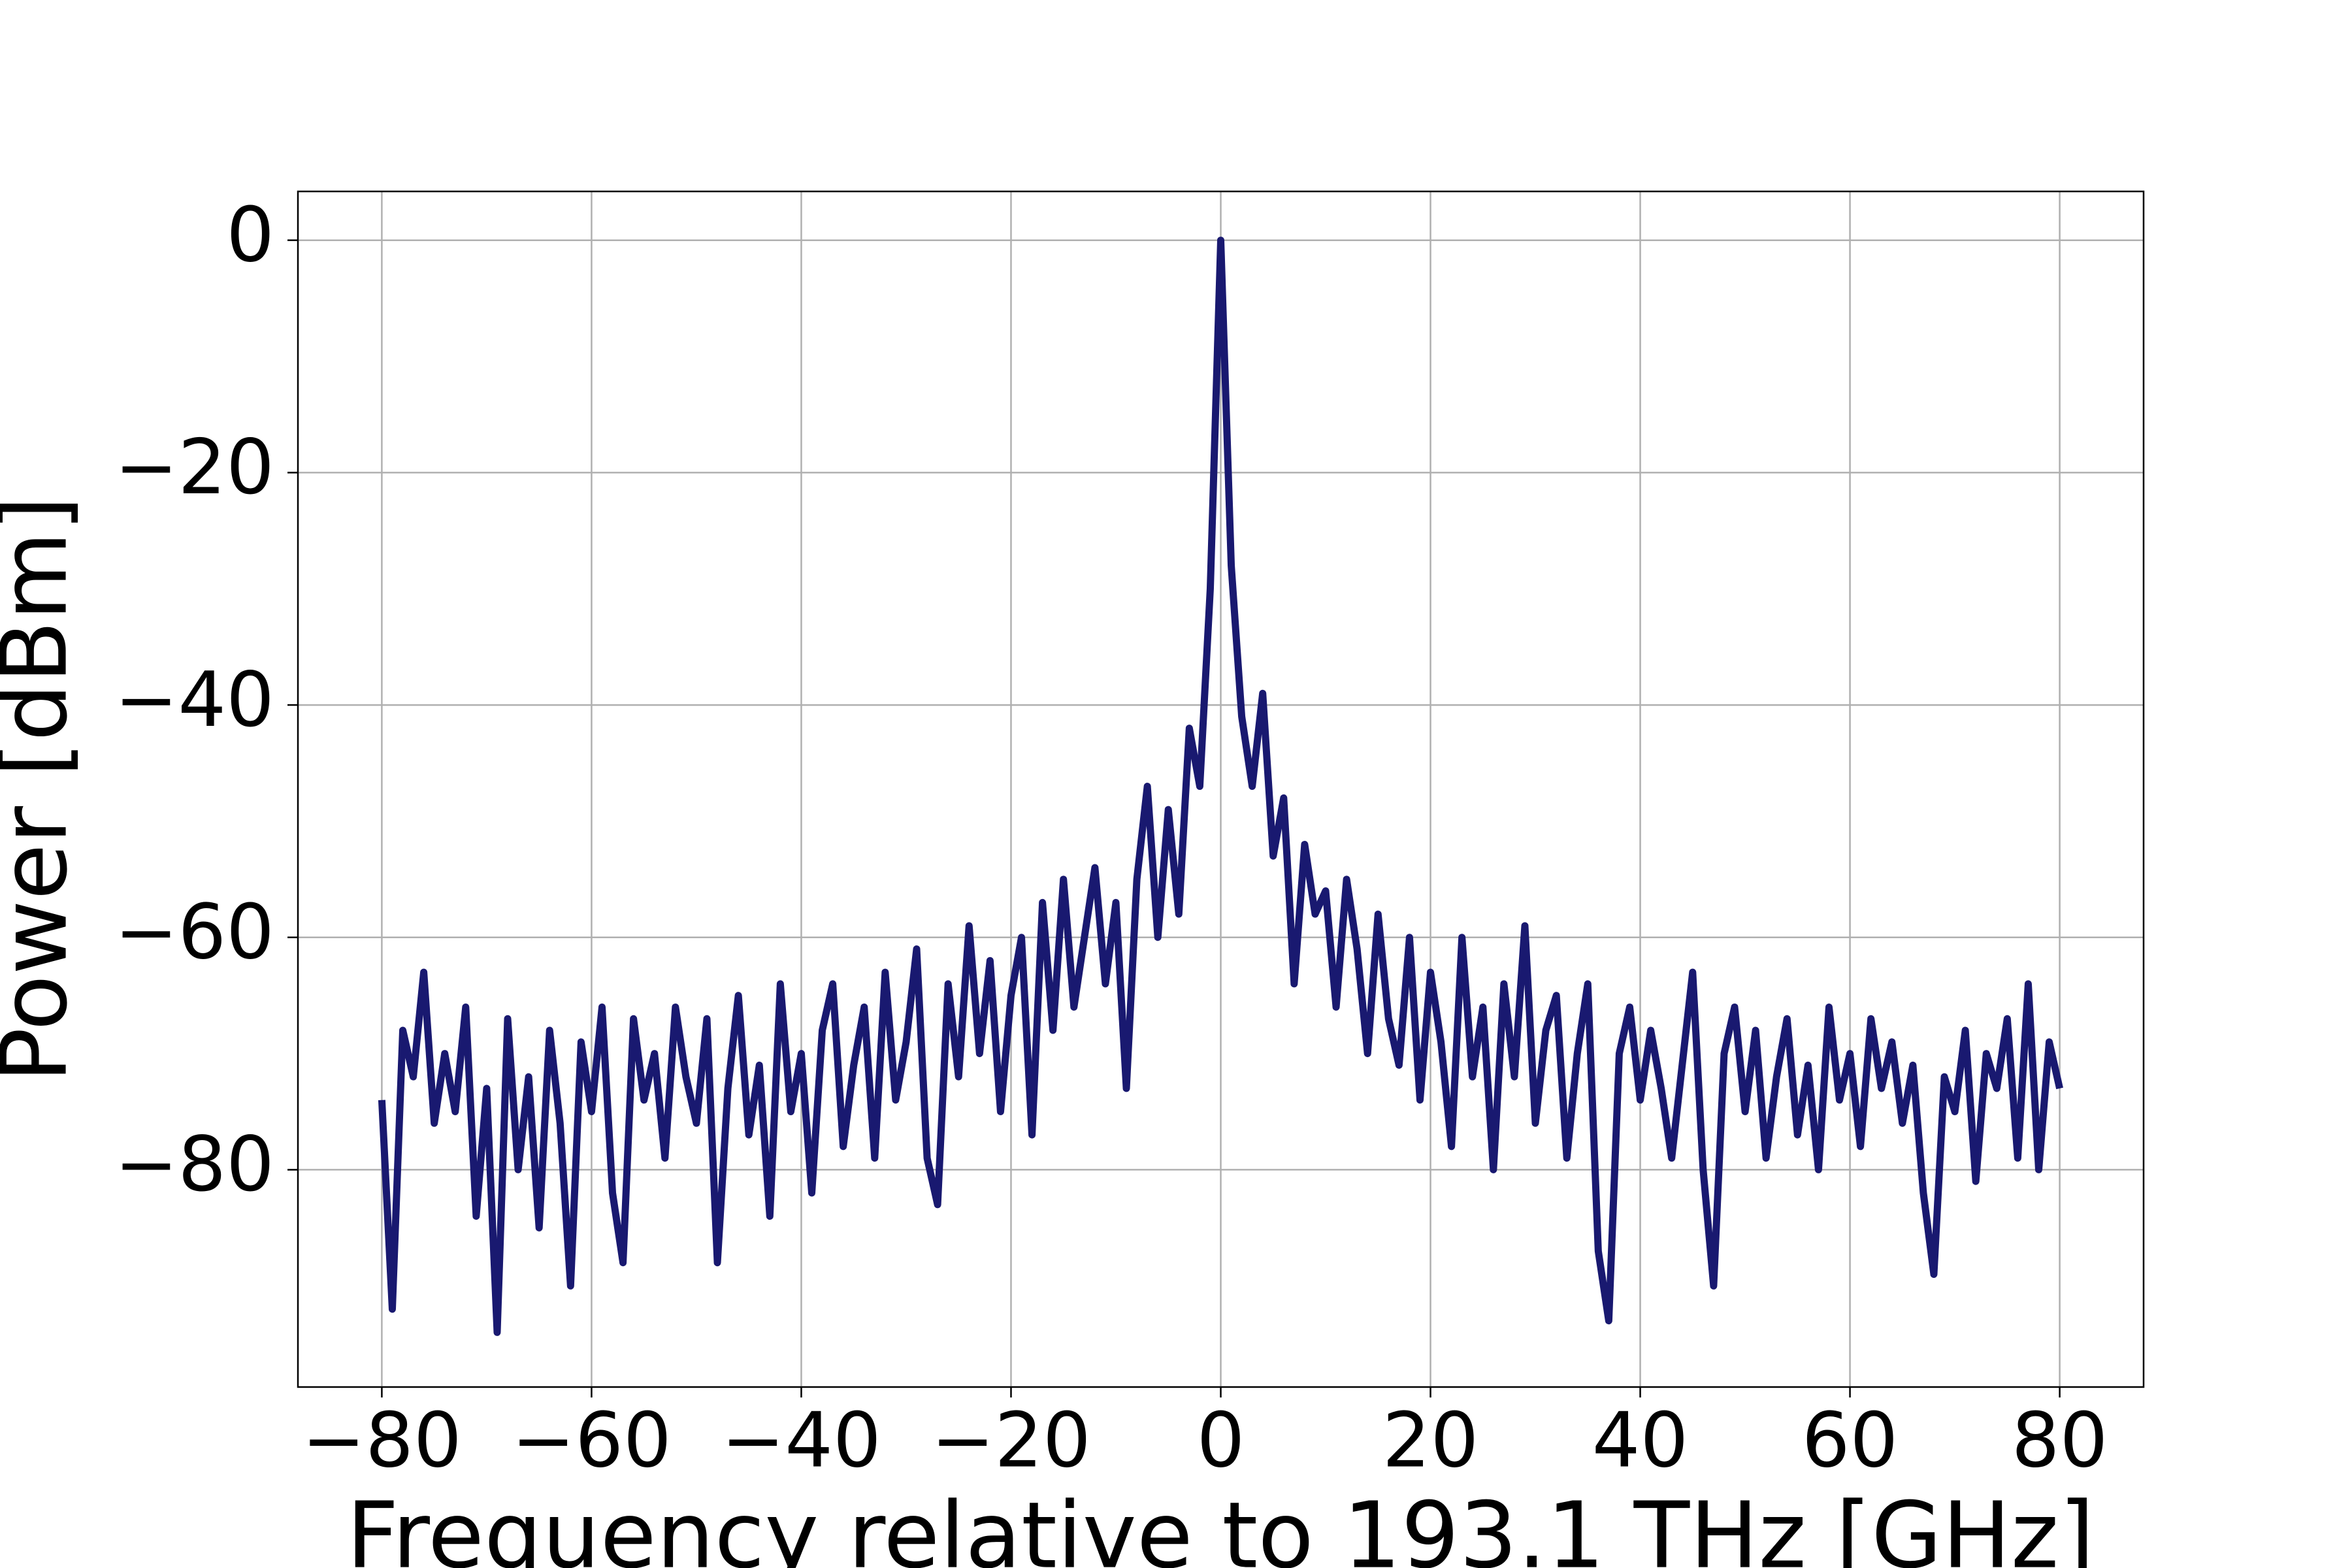 Image resolution: width=2352 pixels, height=1568 pixels. What do you see at coordinates (2060, 1441) in the screenshot?
I see `x-tick-label: 80` at bounding box center [2060, 1441].